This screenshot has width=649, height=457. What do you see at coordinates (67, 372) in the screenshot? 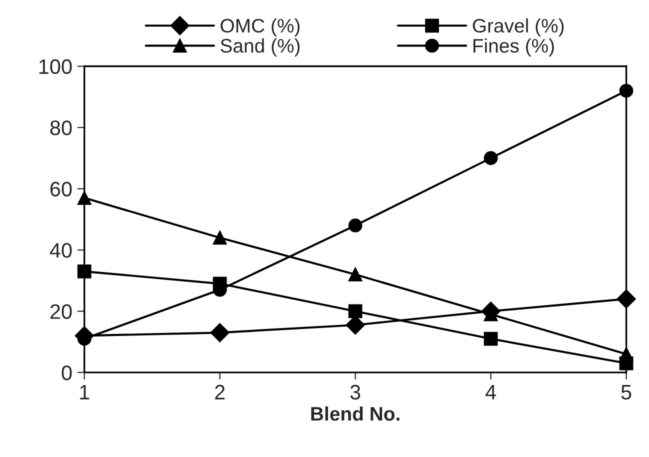
I see `y-tick-label: 0` at bounding box center [67, 372].